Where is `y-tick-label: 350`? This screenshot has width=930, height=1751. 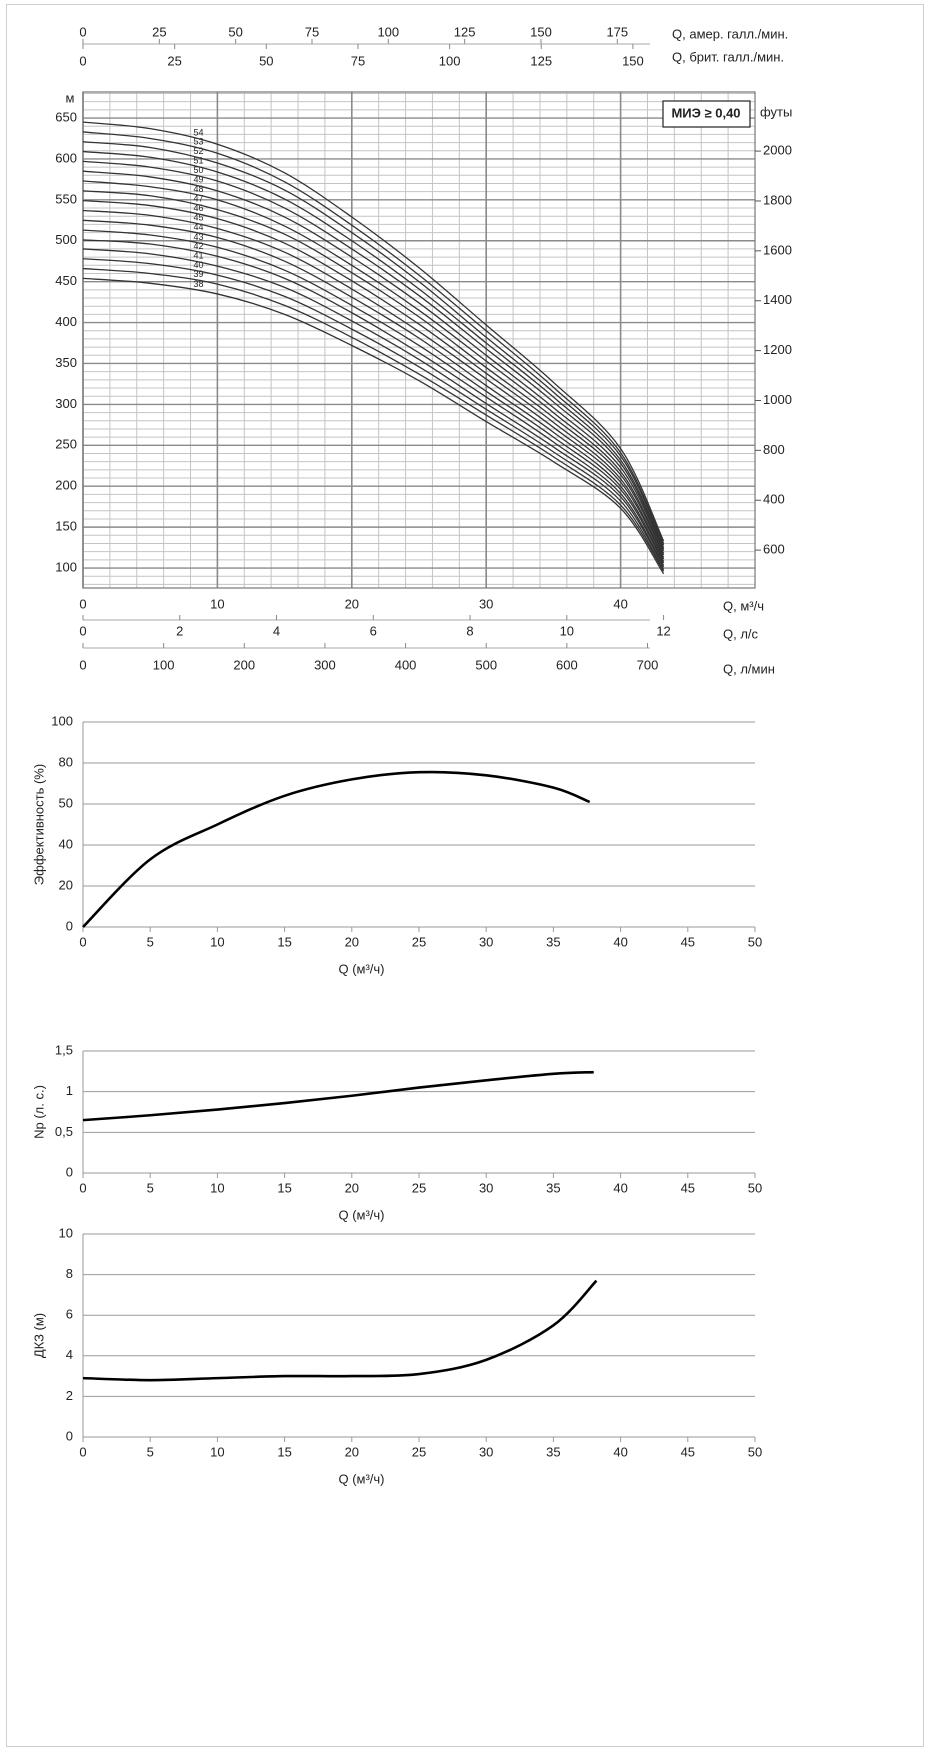
y-tick-label: 350 is located at coordinates (66, 362).